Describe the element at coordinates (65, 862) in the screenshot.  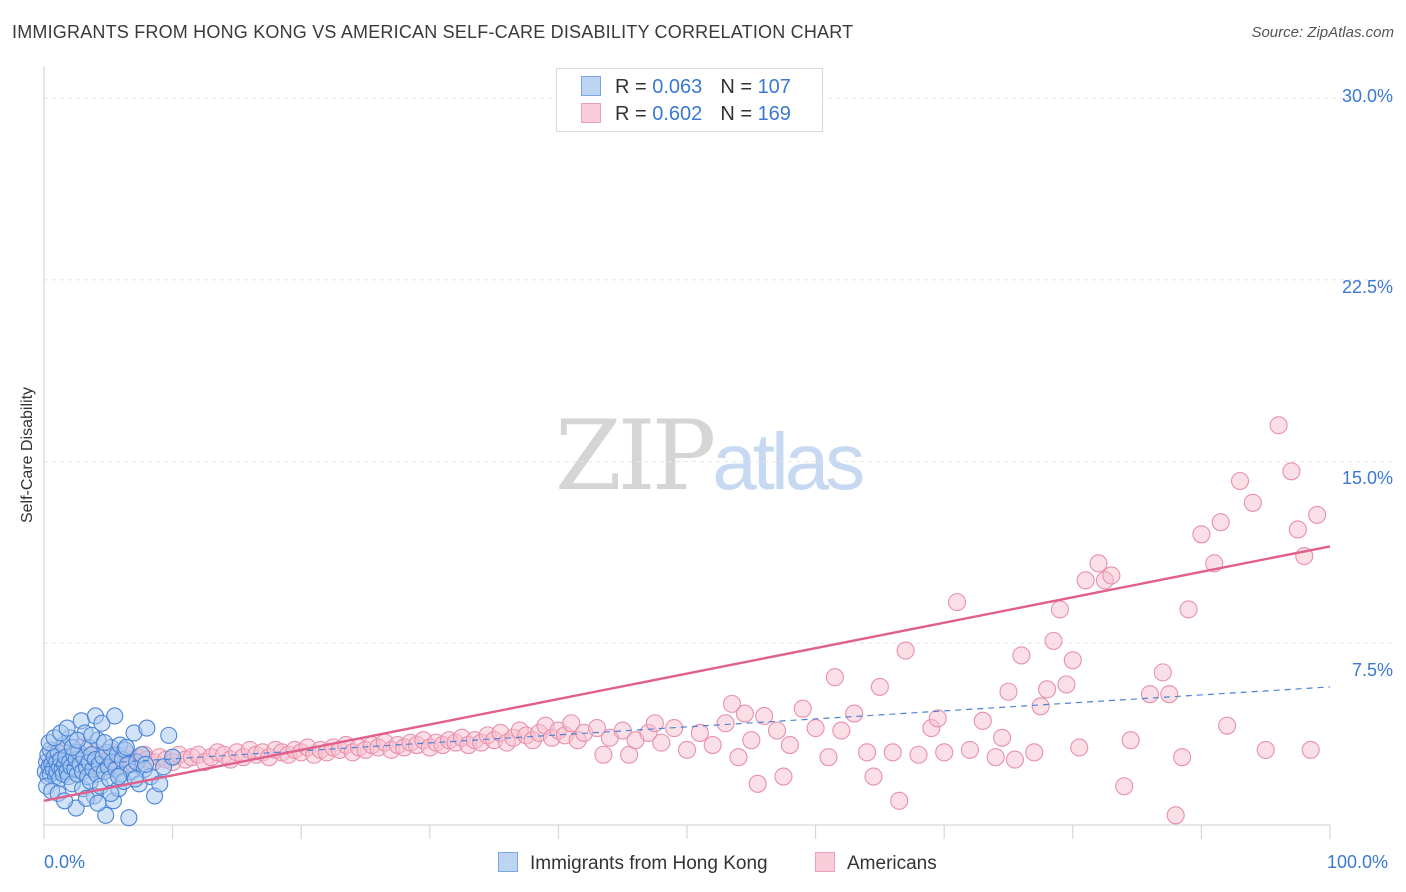
I see `x-tick-label-0: 0.0%` at that location.